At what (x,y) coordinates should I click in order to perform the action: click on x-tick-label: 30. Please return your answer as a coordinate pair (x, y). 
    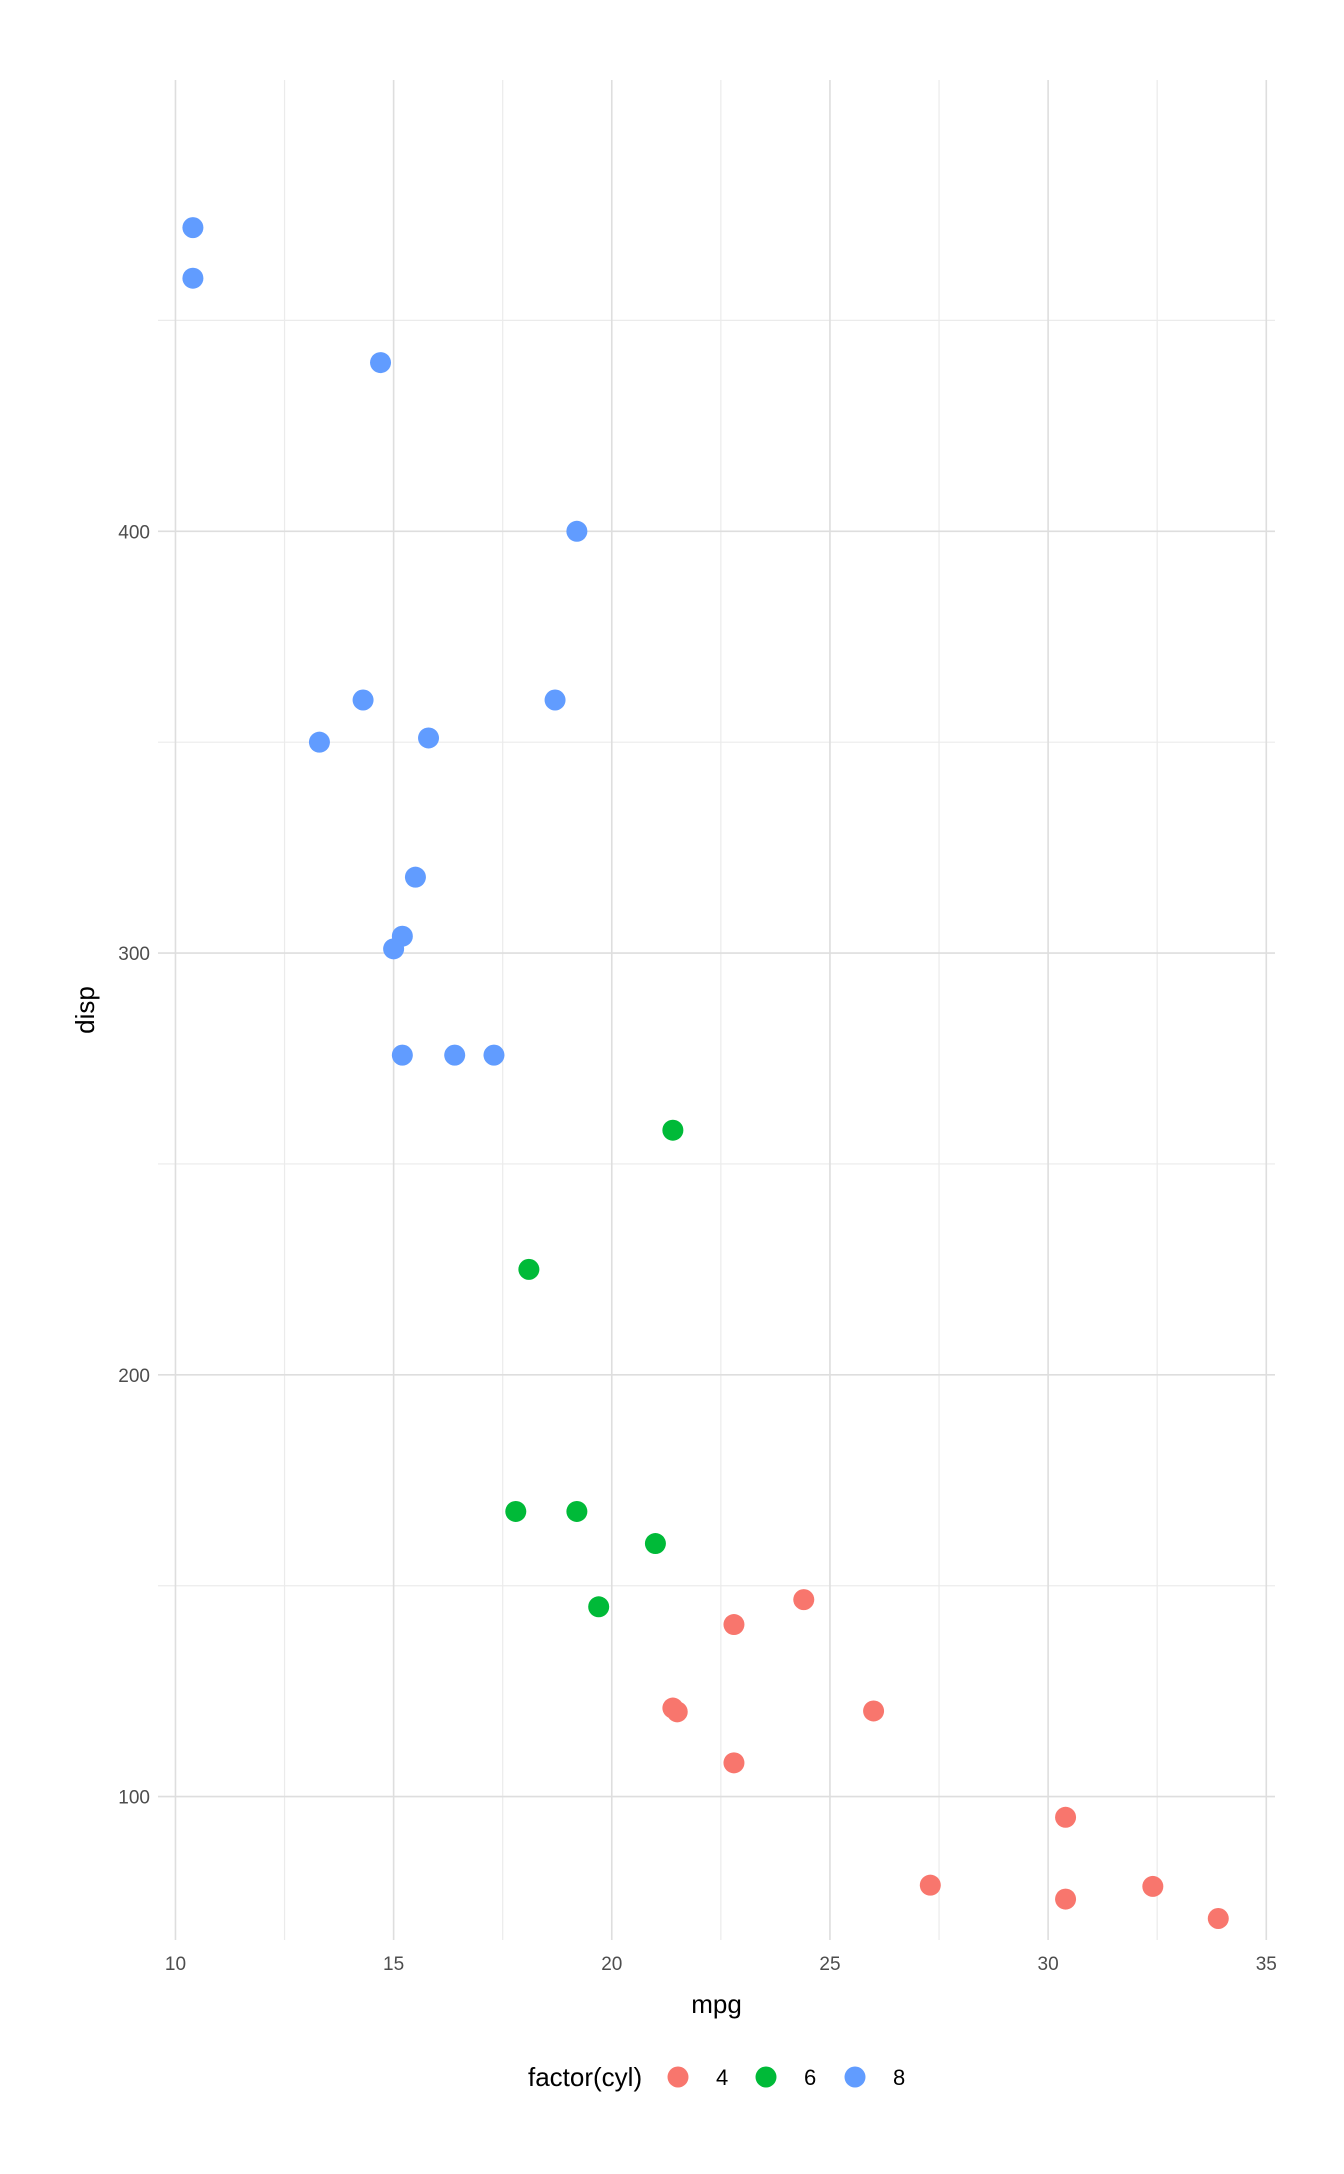
    Looking at the image, I should click on (1048, 1964).